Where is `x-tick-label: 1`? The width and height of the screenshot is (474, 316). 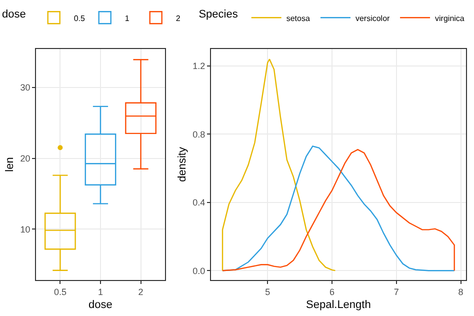
x-tick-label: 1 is located at coordinates (100, 291).